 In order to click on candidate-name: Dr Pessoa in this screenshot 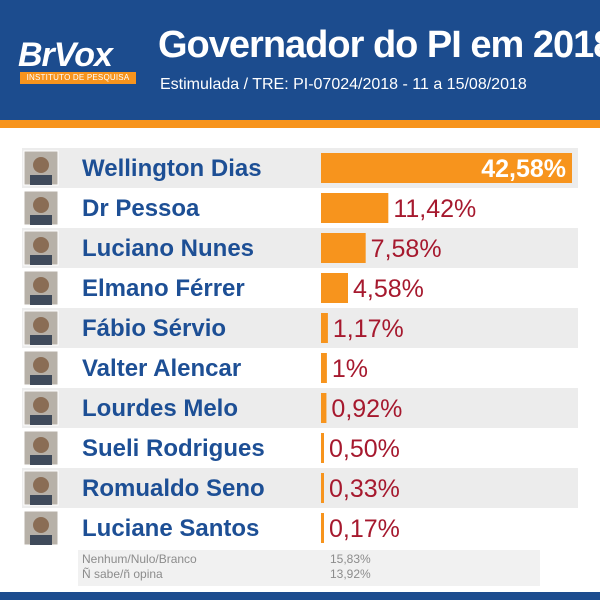, I will do `click(141, 208)`.